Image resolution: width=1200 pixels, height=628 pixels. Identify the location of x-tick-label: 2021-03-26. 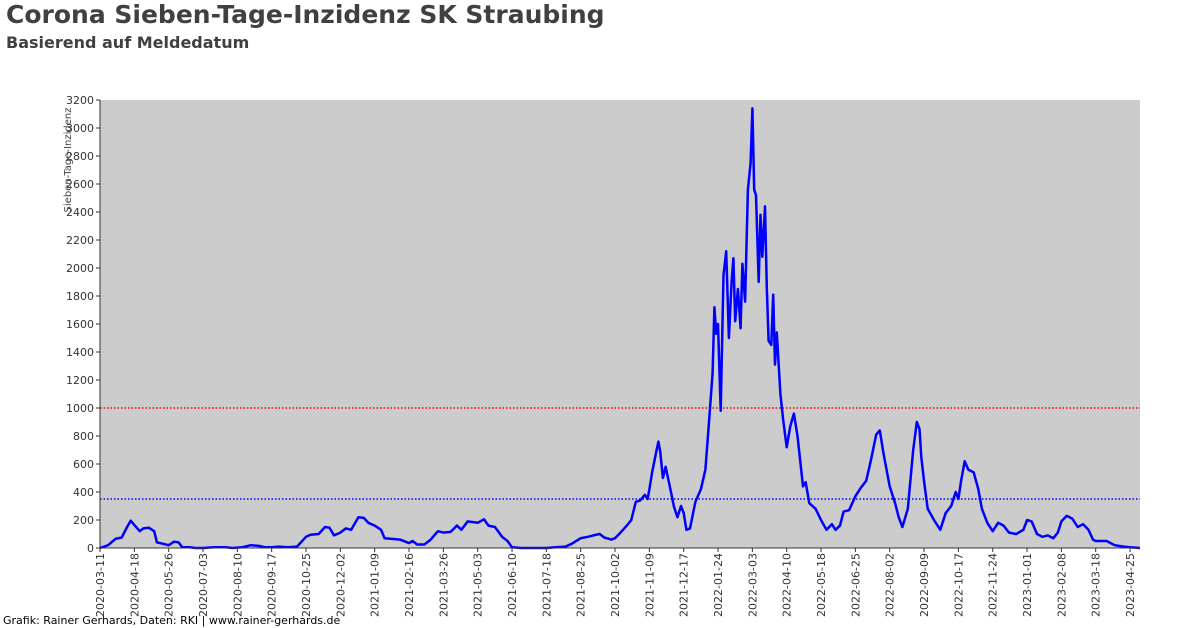
(443, 585).